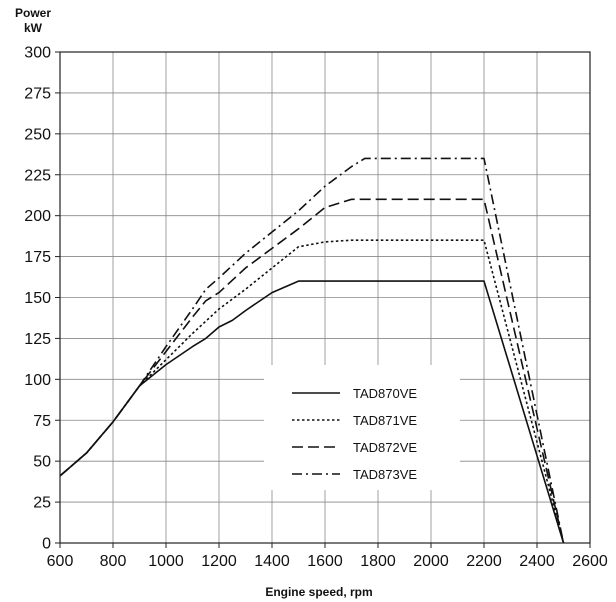 The width and height of the screenshot is (616, 602). Describe the element at coordinates (272, 561) in the screenshot. I see `x-tick-label: 1400` at that location.